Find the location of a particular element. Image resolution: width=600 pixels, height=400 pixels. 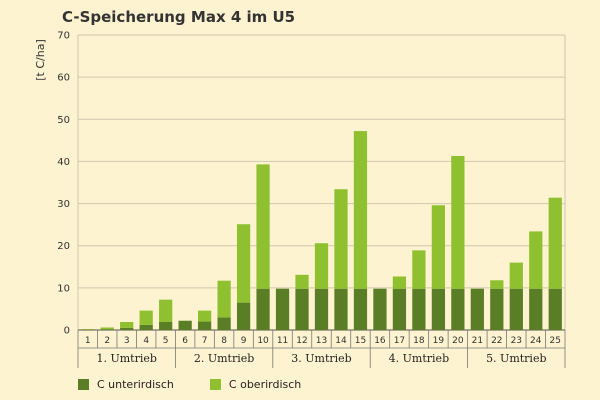

legend-swatch-c-oberirdisch is located at coordinates (215, 384).